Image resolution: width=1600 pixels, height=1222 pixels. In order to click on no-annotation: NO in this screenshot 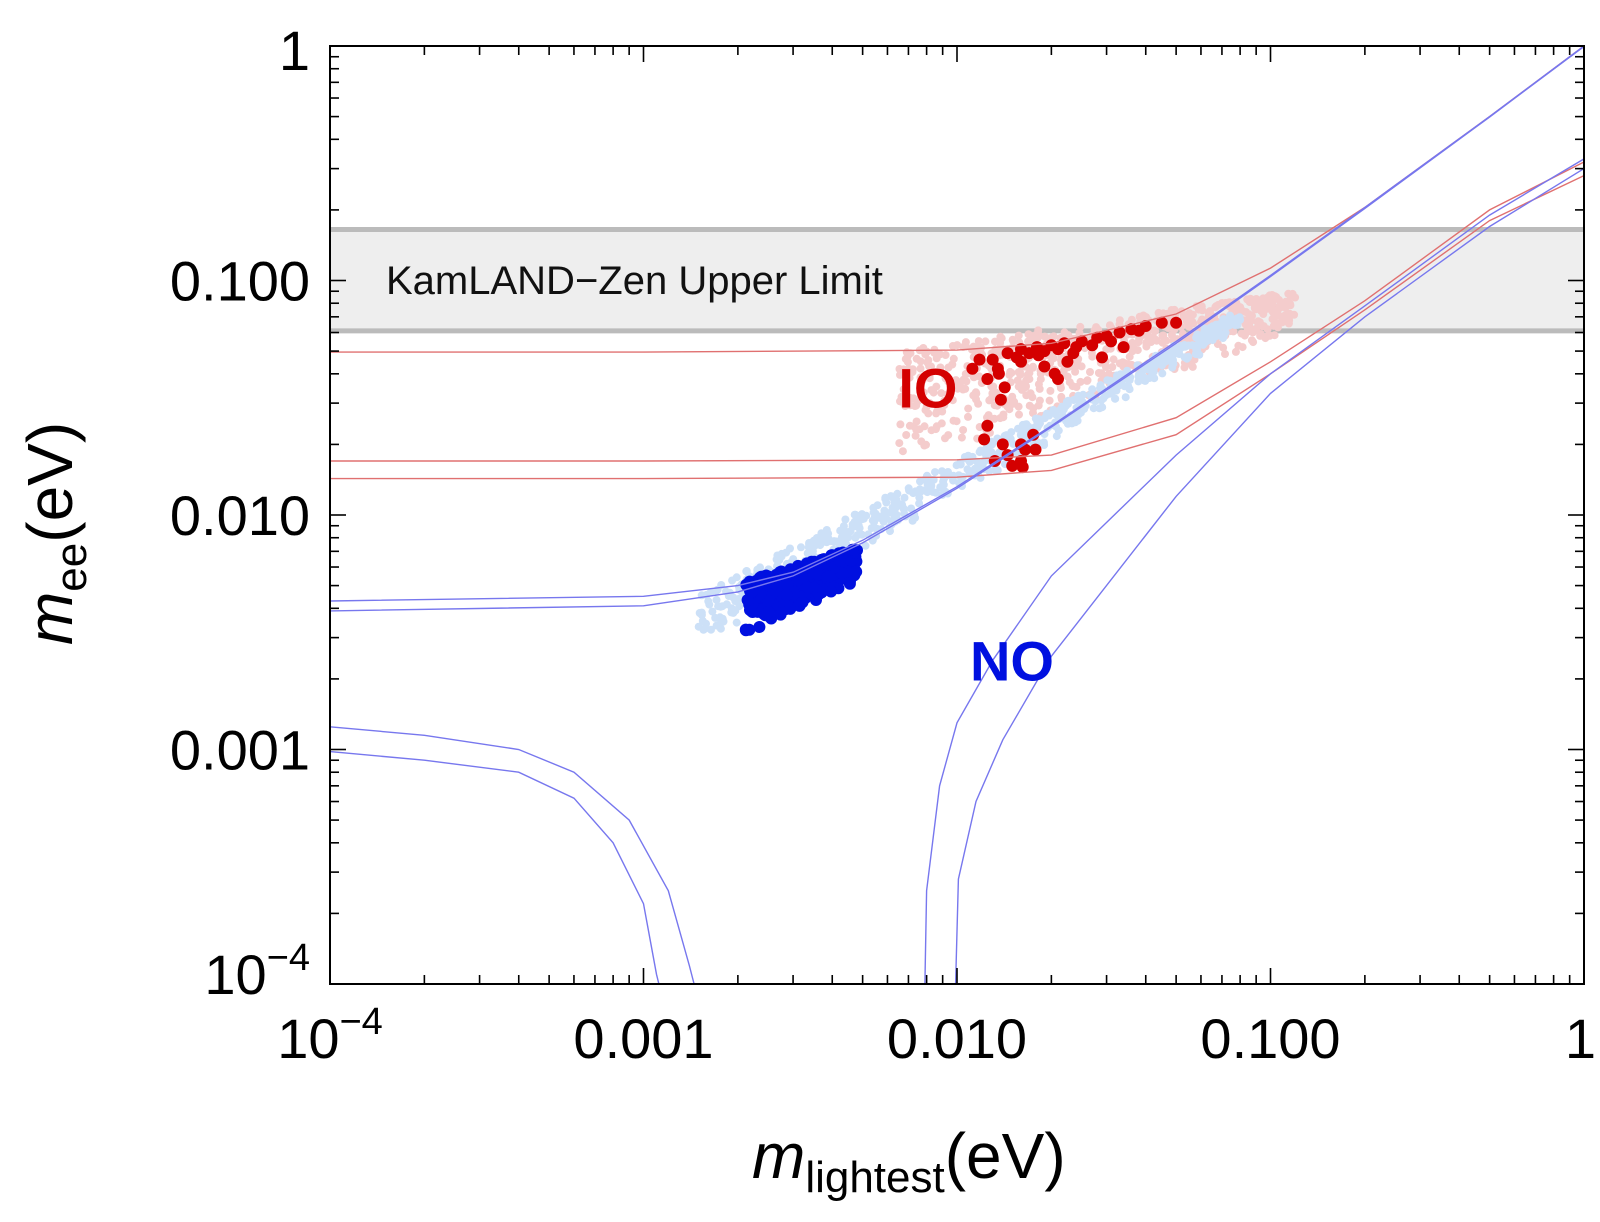, I will do `click(1012, 660)`.